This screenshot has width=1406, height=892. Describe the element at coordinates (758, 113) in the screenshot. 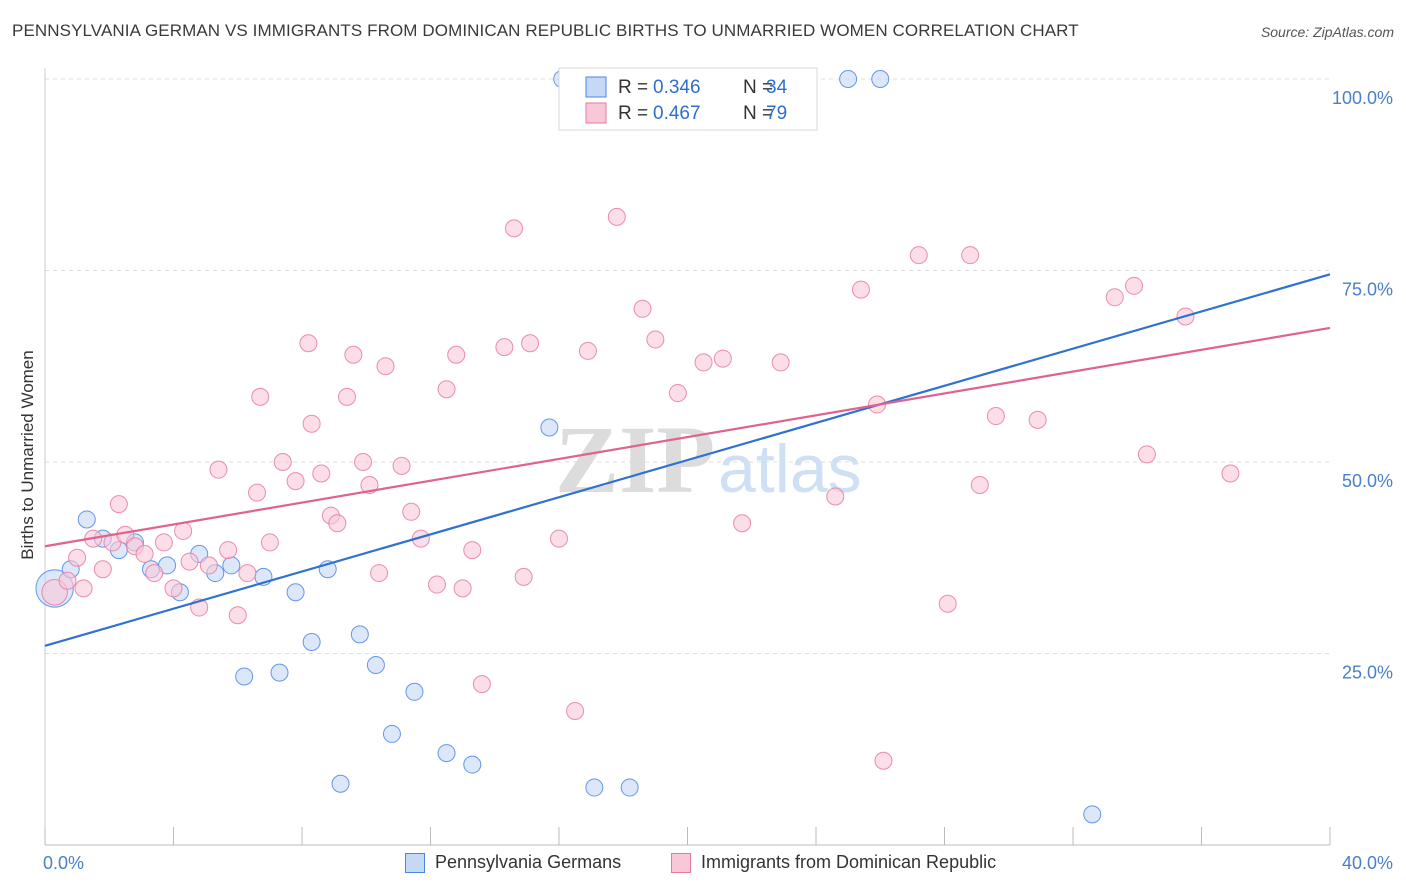

I see `legend-n-label-pink: N =` at that location.